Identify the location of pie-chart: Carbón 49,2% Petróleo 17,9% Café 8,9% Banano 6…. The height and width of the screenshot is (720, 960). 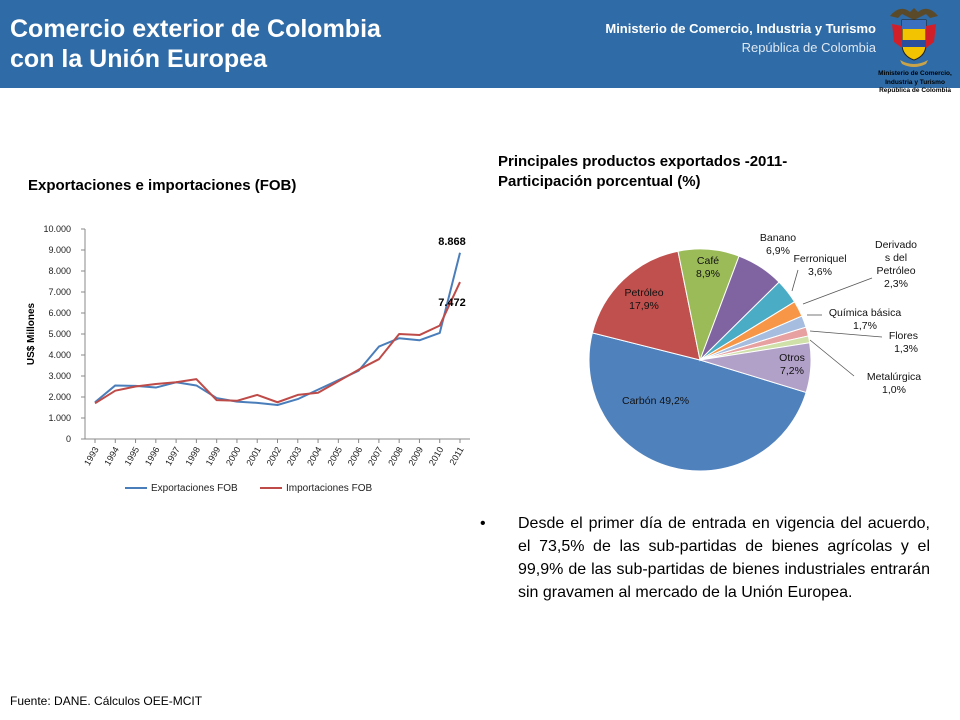
(754, 352).